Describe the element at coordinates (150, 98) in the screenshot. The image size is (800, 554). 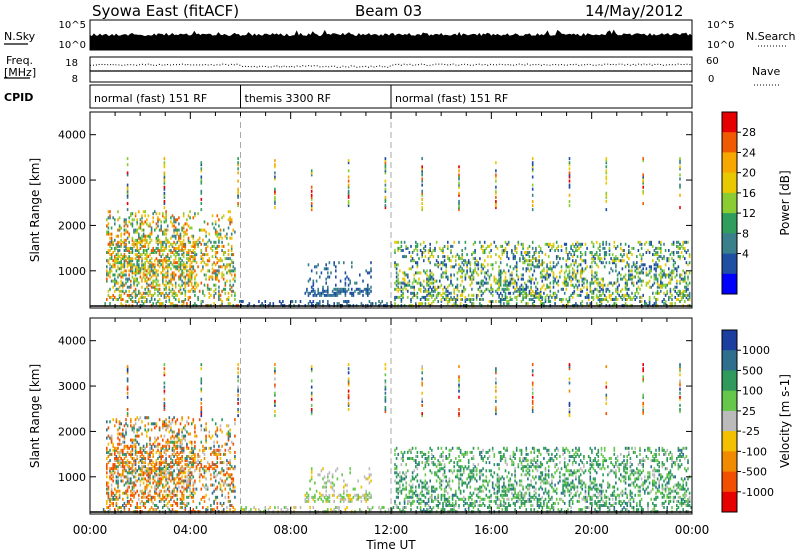
I see `cpid-segment-label: normal (fast) 151 RF` at that location.